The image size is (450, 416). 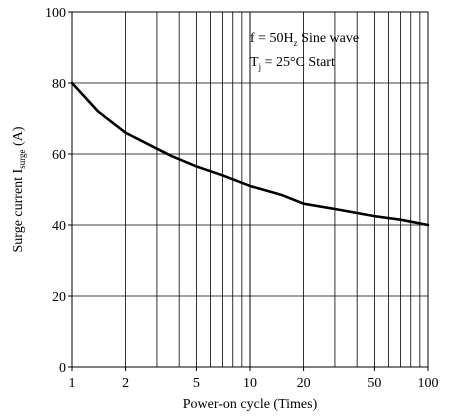 I want to click on x-tick-label: 100, so click(x=428, y=383).